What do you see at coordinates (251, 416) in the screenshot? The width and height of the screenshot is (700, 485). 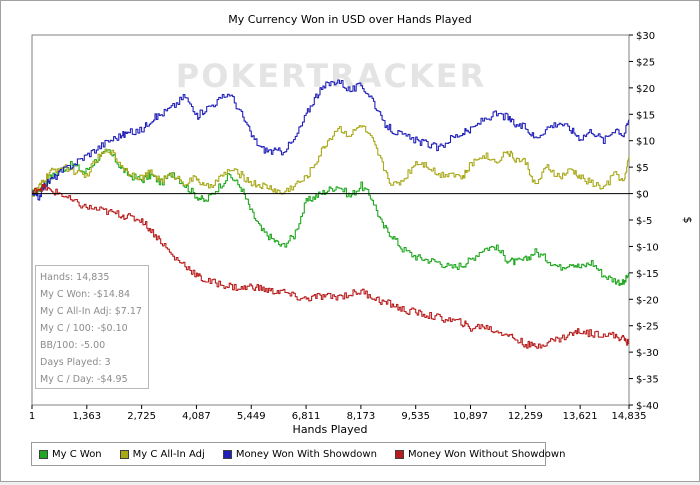 I see `x-tick-label: 5,449` at bounding box center [251, 416].